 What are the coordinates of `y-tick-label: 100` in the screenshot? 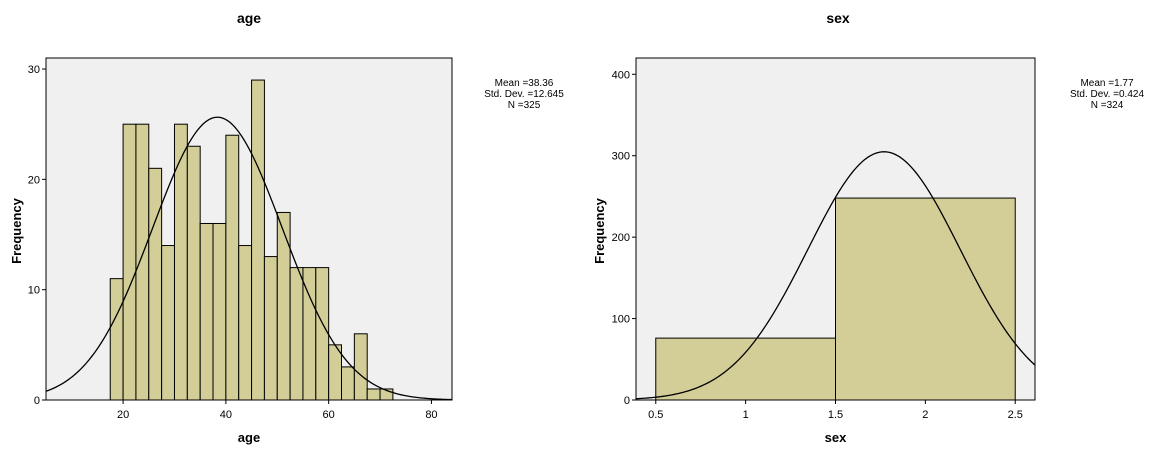 It's located at (621, 320).